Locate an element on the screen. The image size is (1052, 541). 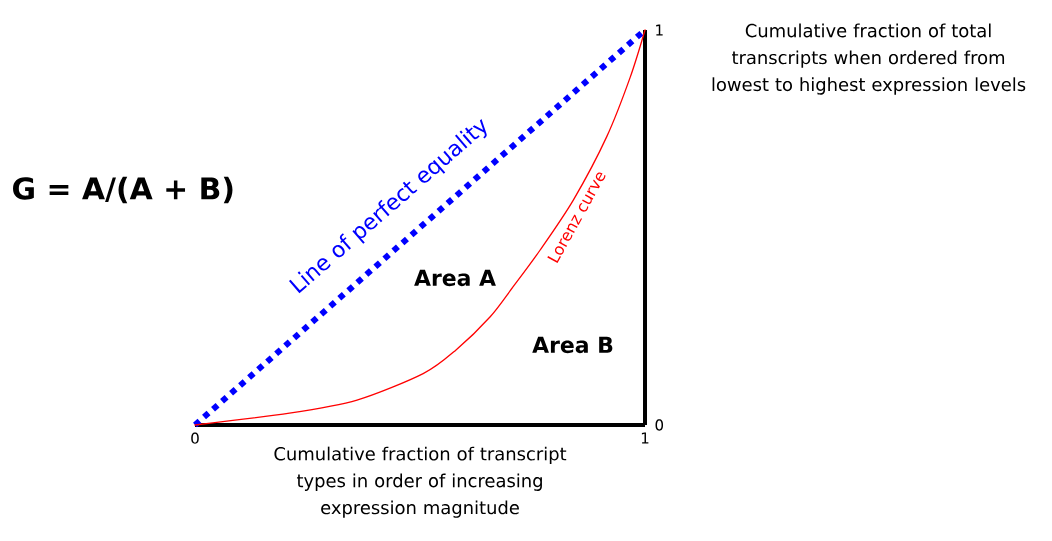
annotation: Area B is located at coordinates (572, 345).